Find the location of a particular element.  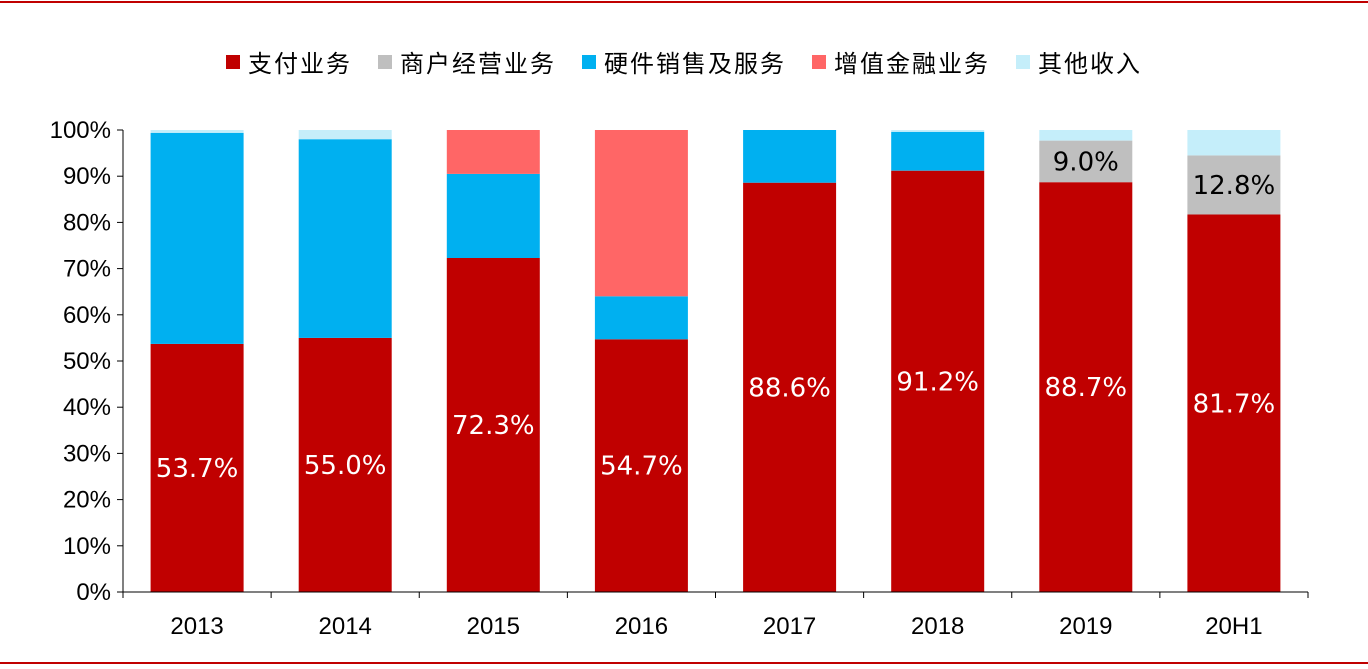

data-label: 72.3% is located at coordinates (493, 426).